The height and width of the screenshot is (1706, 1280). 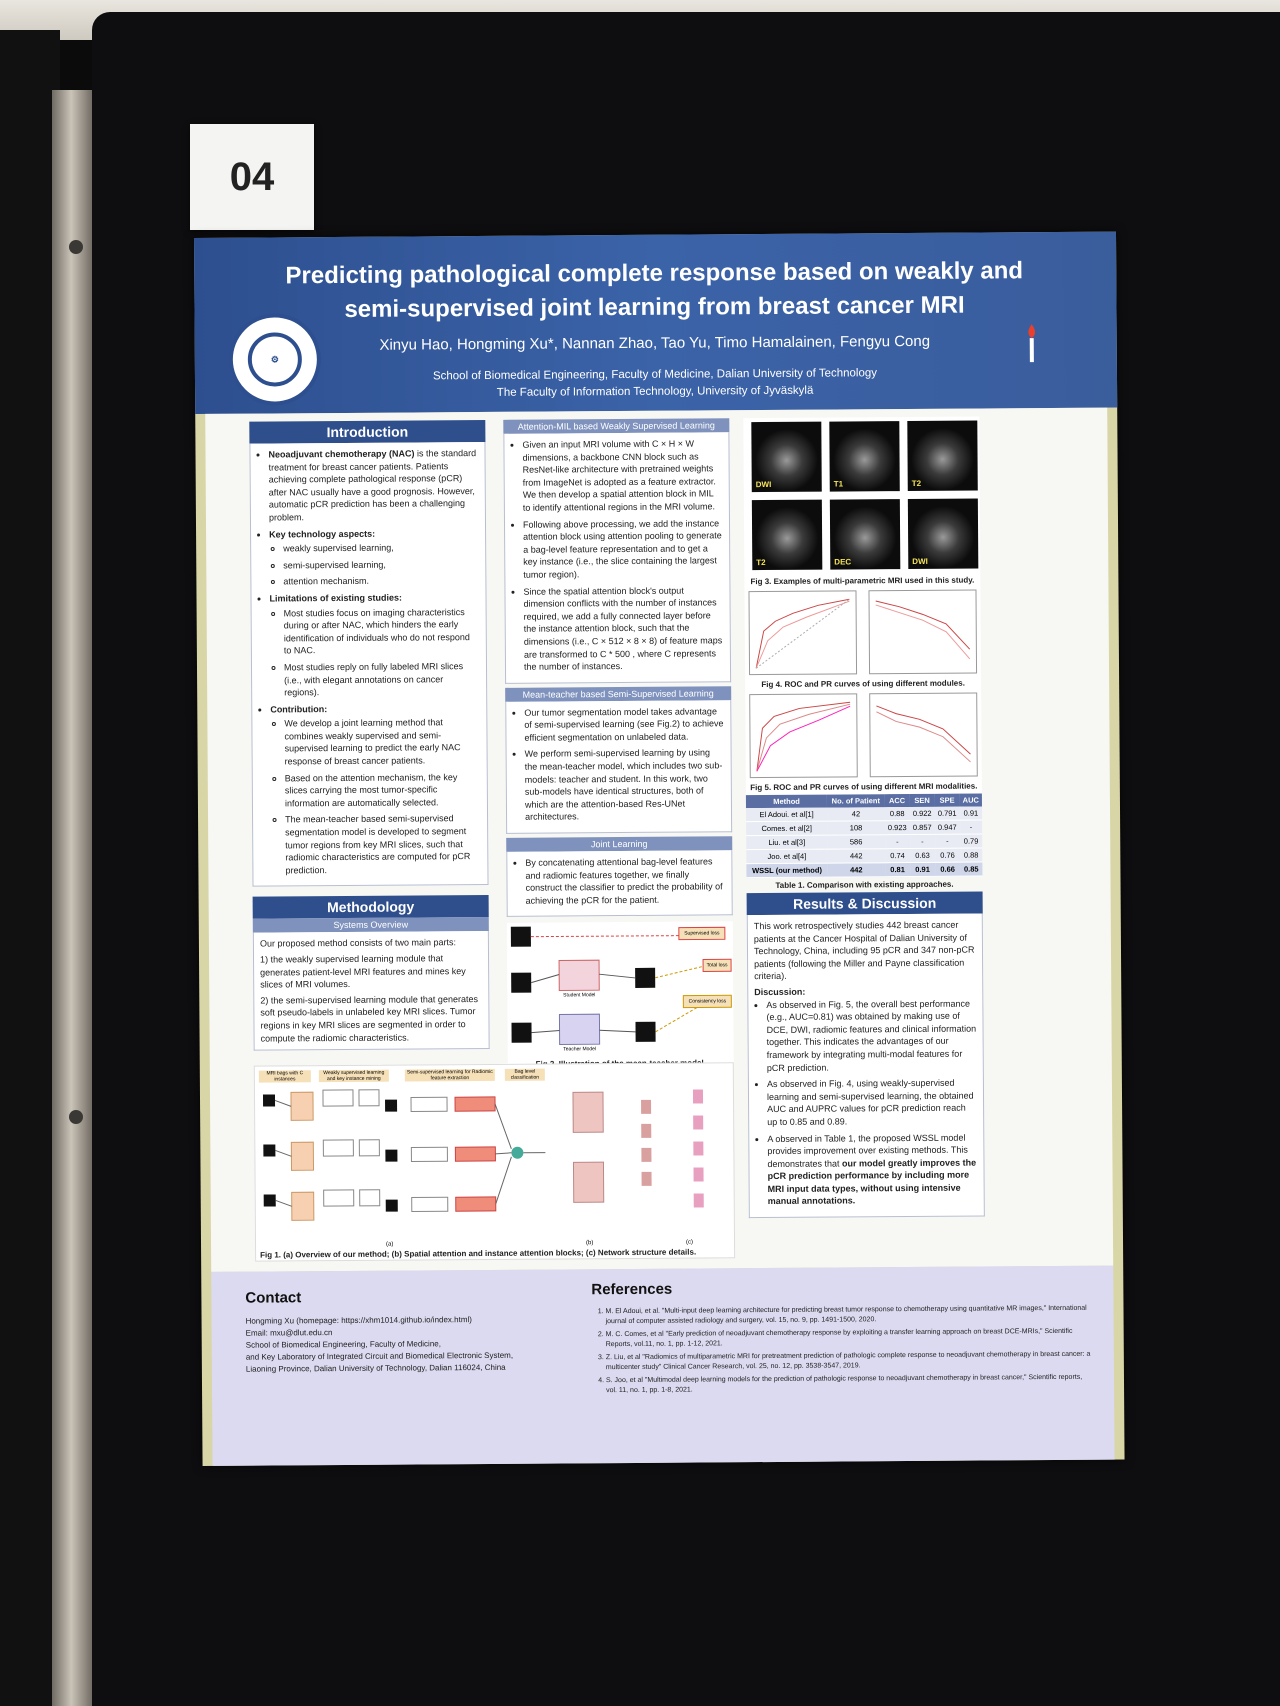 What do you see at coordinates (922, 800) in the screenshot?
I see `table-header: SEN` at bounding box center [922, 800].